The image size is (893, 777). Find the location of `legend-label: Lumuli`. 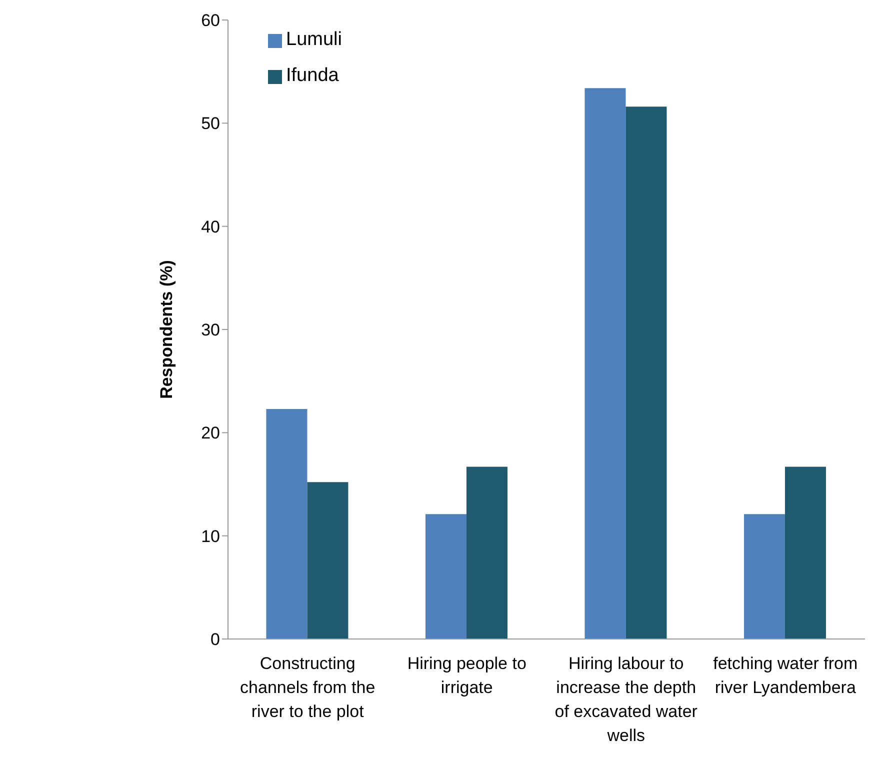

legend-label: Lumuli is located at coordinates (314, 39).